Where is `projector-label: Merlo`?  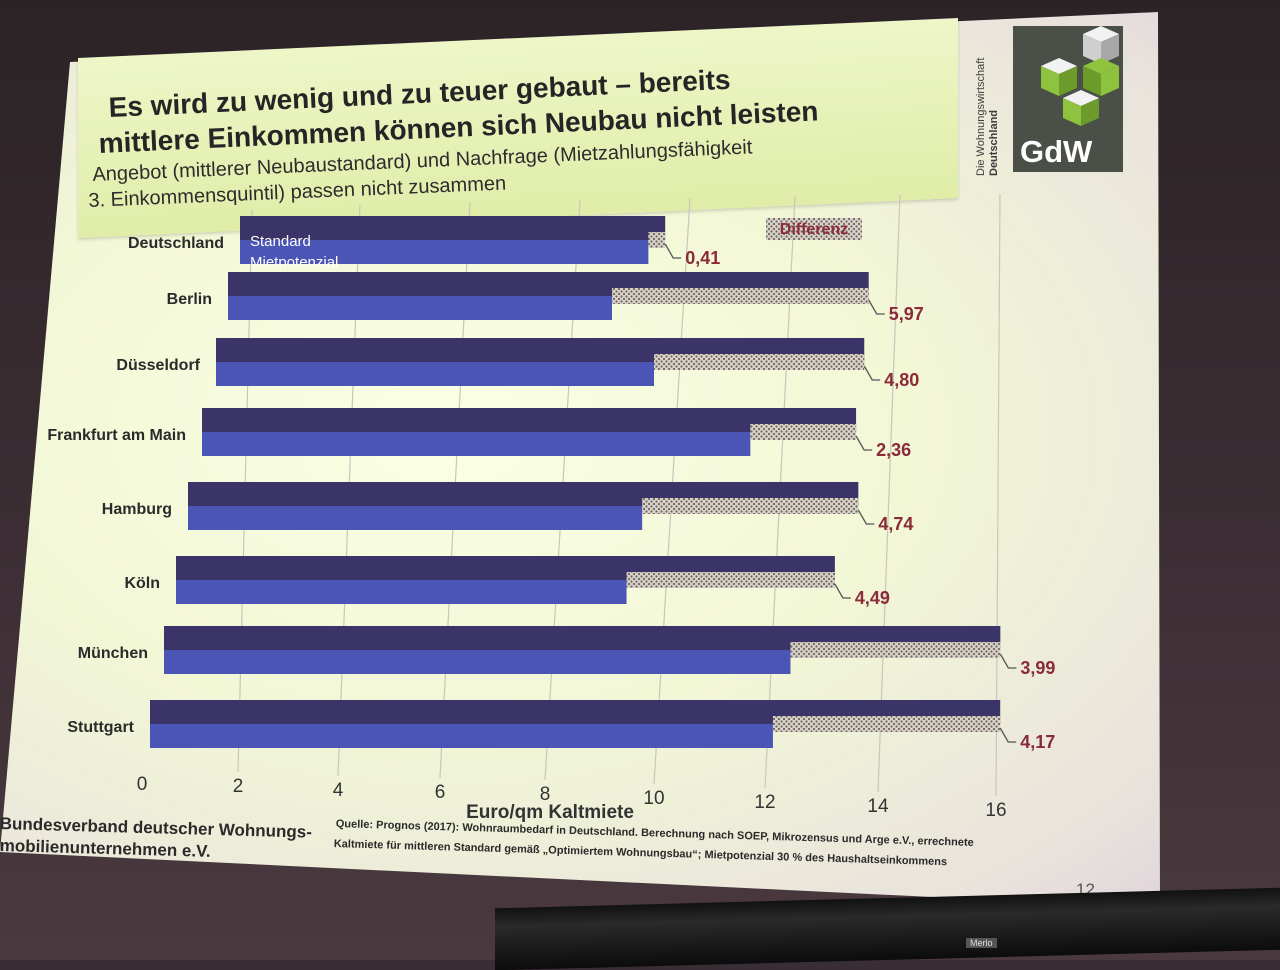
projector-label: Merlo is located at coordinates (981, 943).